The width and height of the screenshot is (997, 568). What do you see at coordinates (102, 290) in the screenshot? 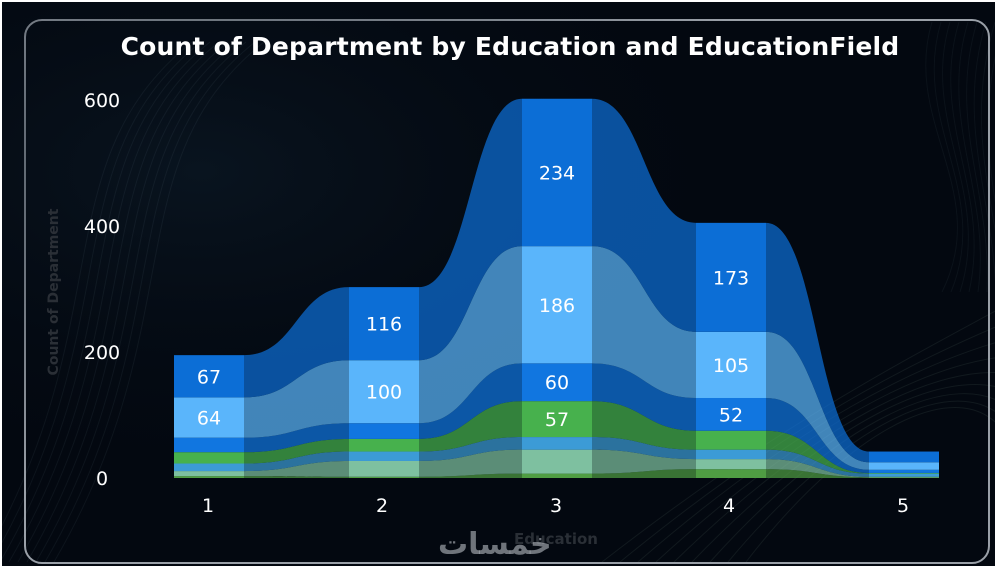
I see `y-axis: 0 200 400 600` at bounding box center [102, 290].